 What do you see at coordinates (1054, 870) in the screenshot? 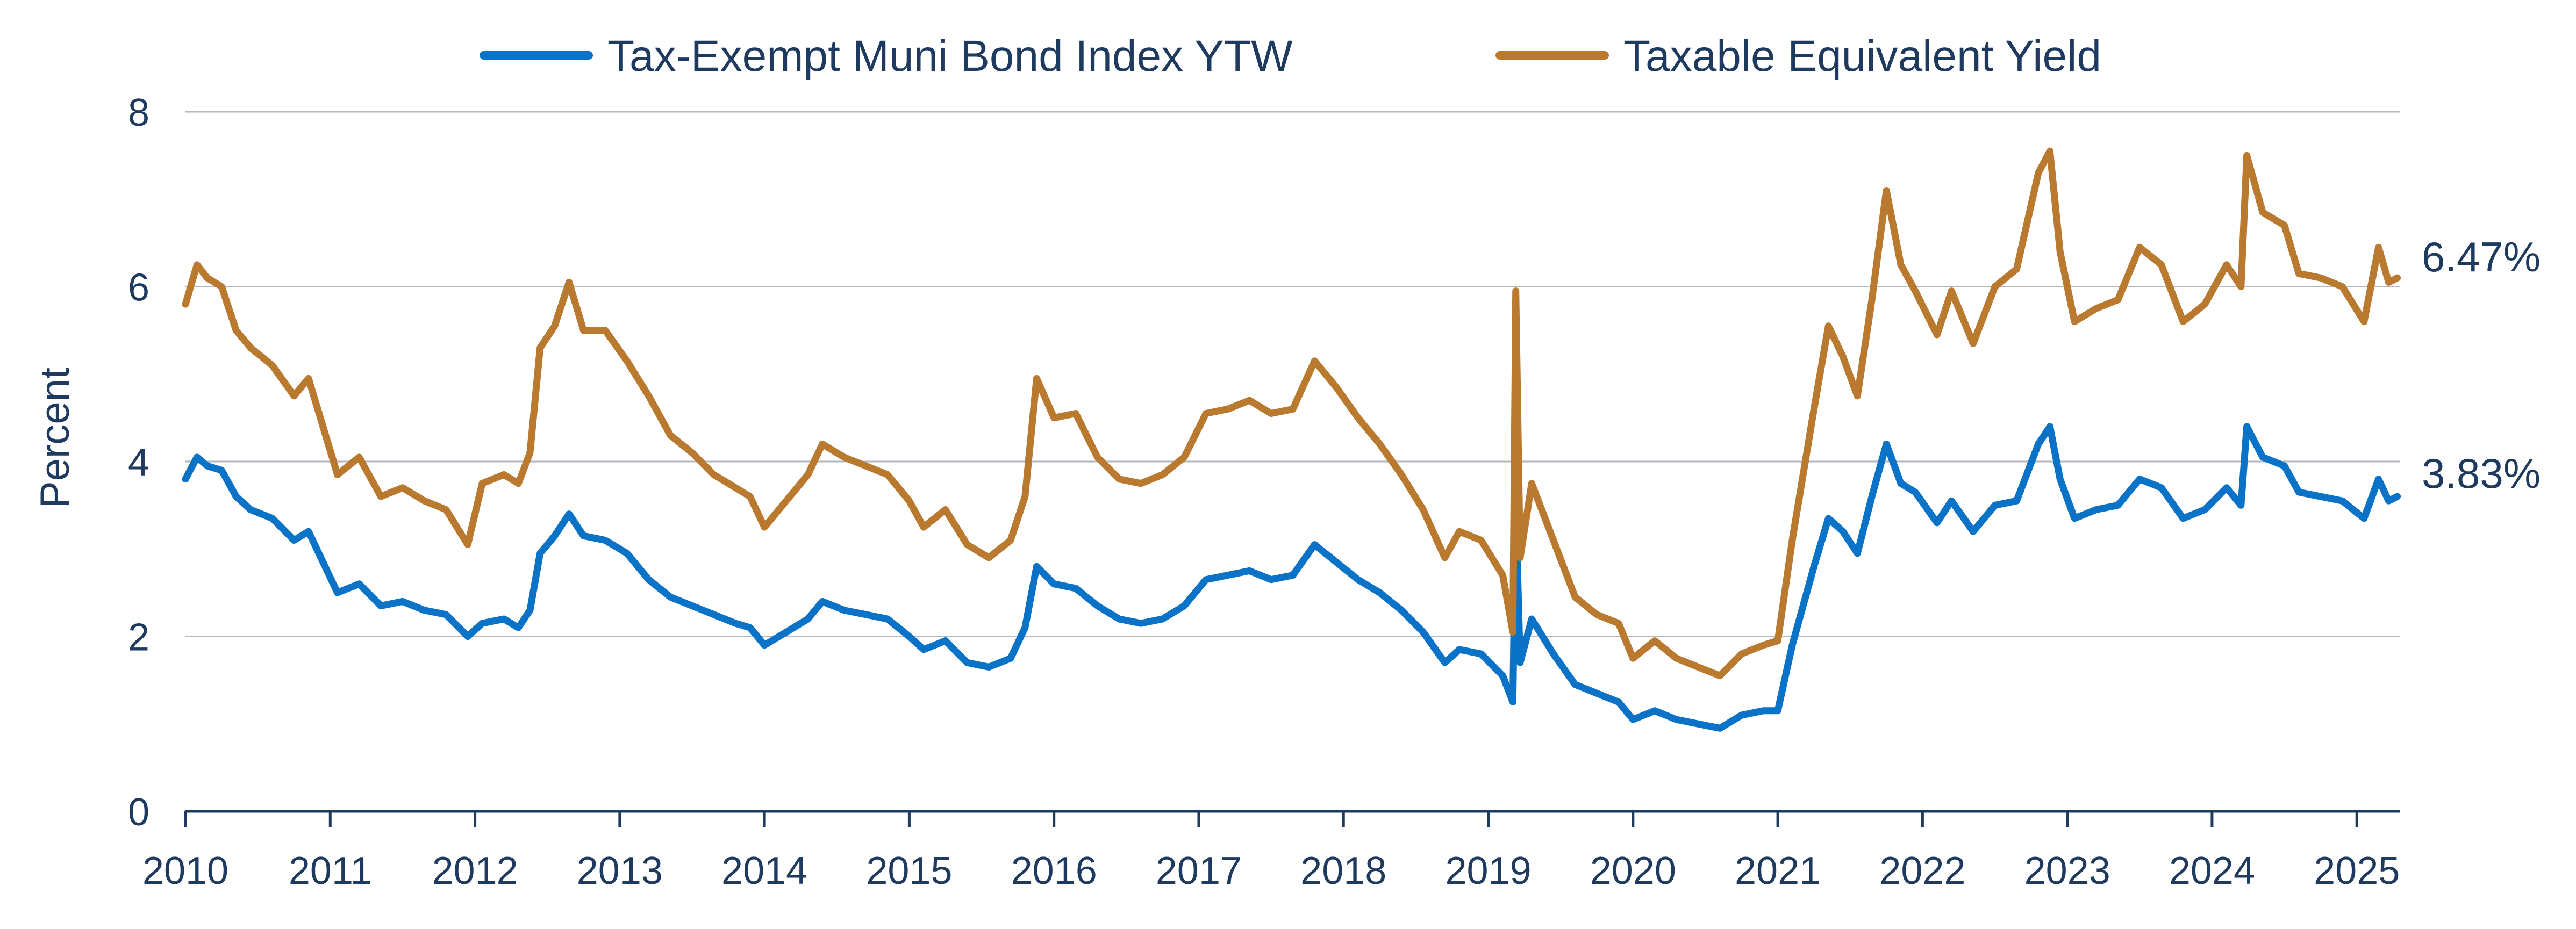
I see `x-tick-label-2016: 2016` at bounding box center [1054, 870].